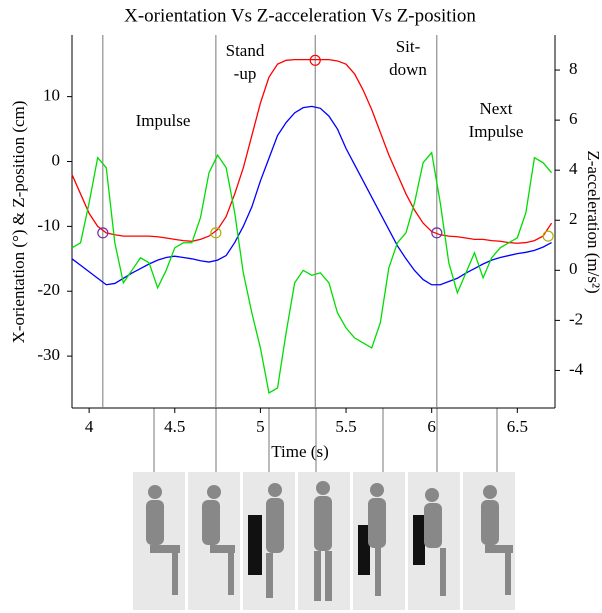 The image size is (602, 613). Describe the element at coordinates (260, 426) in the screenshot. I see `x-tick-label: 5` at that location.